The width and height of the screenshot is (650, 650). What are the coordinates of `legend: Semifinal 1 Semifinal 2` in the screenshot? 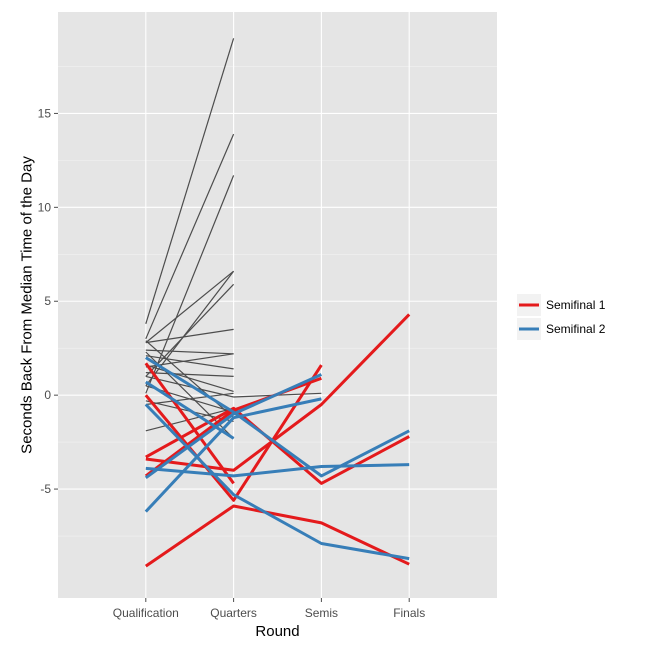 It's located at (570, 317).